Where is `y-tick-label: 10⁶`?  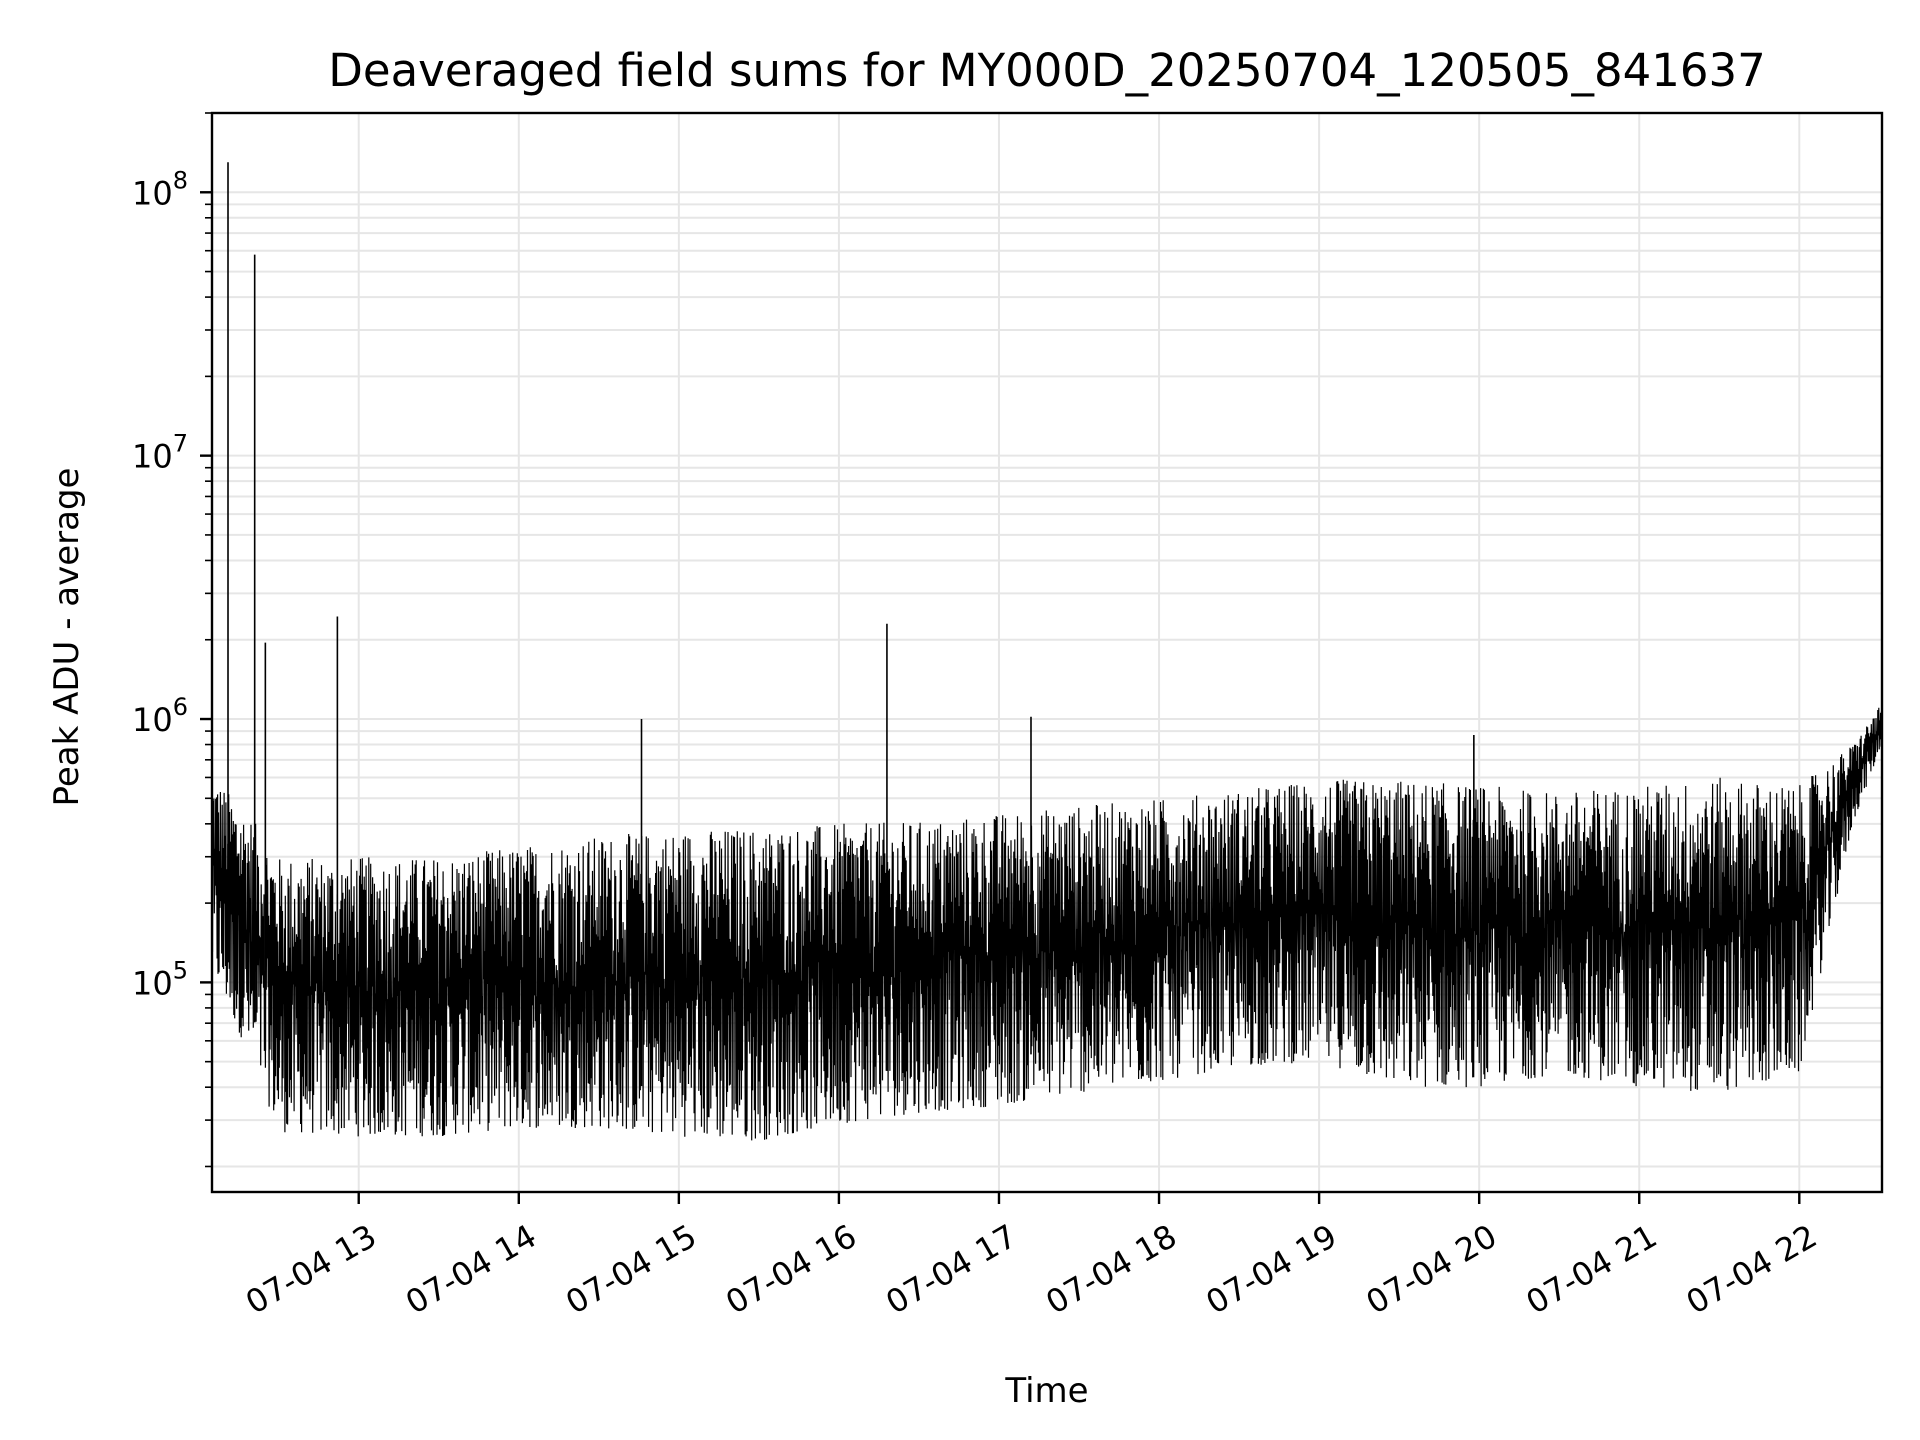
y-tick-label: 10⁶ is located at coordinates (160, 716).